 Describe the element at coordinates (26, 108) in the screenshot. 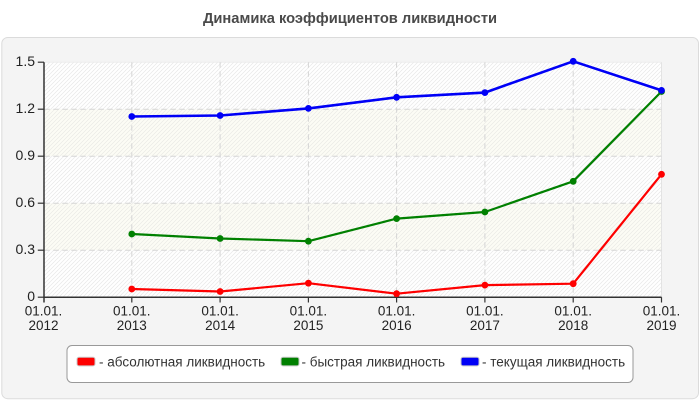

I see `svg-text: 1.2` at that location.